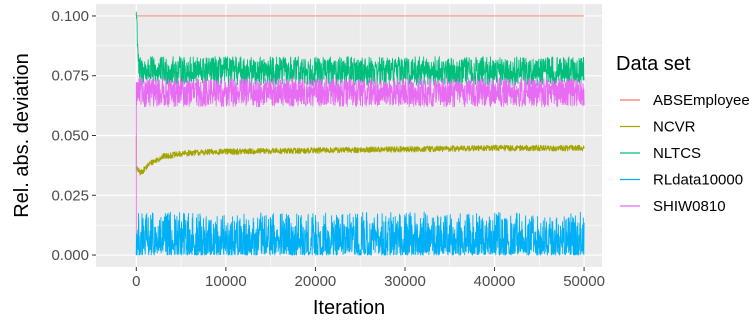  I want to click on legend-label: NCVR, so click(674, 127).